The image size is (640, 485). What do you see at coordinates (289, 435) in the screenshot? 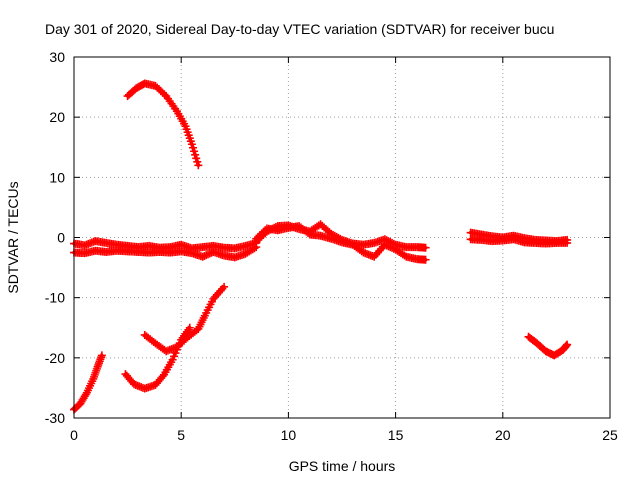
I see `x-tick-label: 10` at bounding box center [289, 435].